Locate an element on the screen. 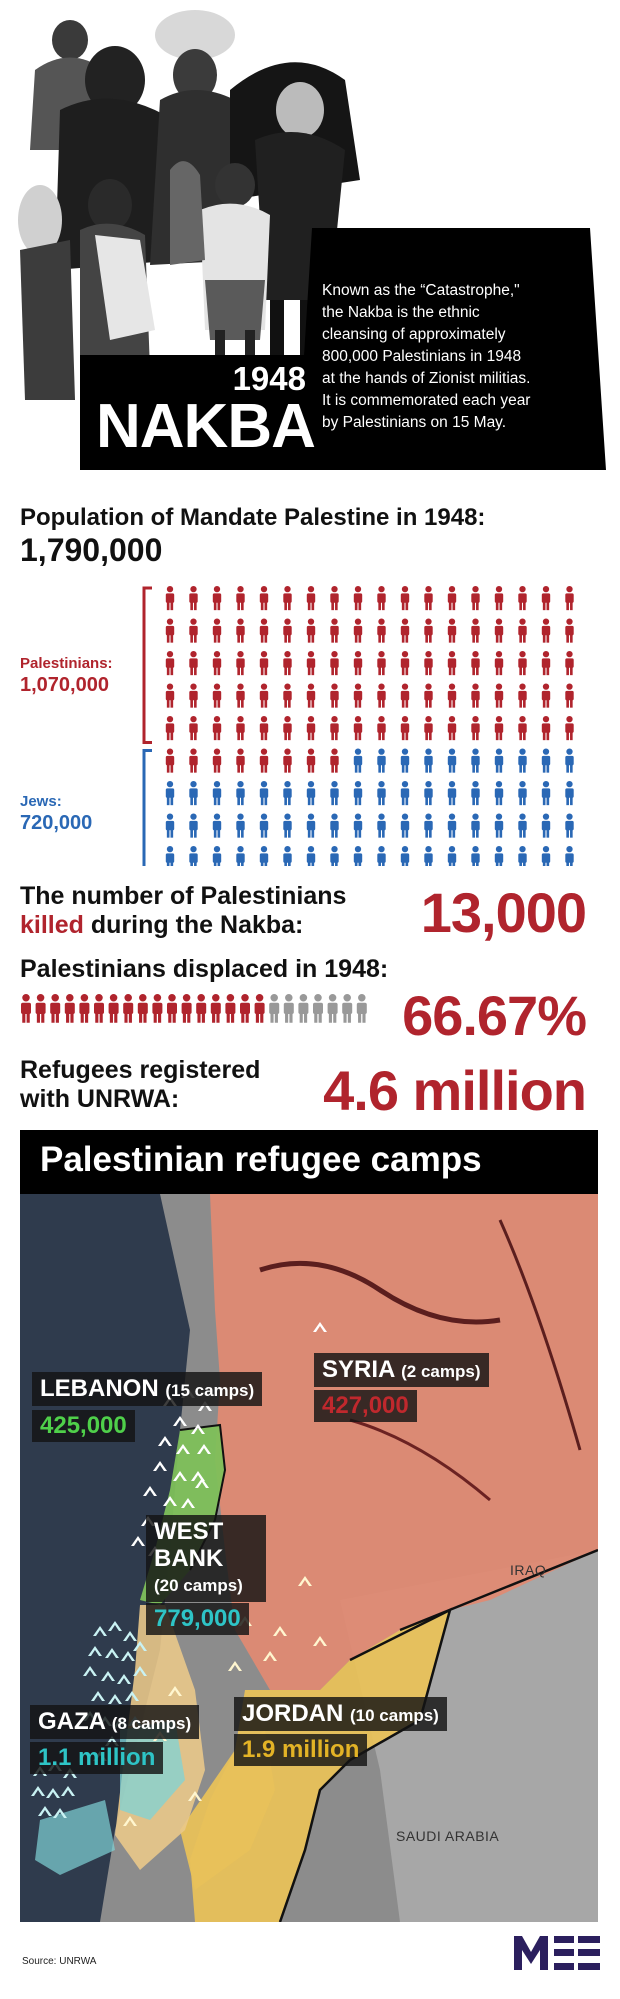 This screenshot has height=1999, width=620. jews-value: 720,000 is located at coordinates (56, 823).